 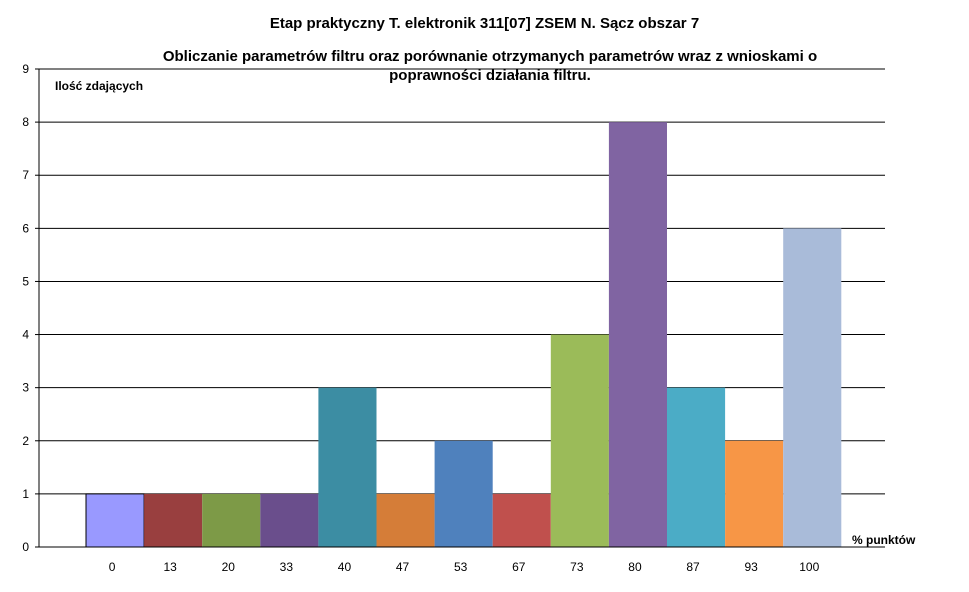 What do you see at coordinates (25, 122) in the screenshot?
I see `y-tick-label: 8` at bounding box center [25, 122].